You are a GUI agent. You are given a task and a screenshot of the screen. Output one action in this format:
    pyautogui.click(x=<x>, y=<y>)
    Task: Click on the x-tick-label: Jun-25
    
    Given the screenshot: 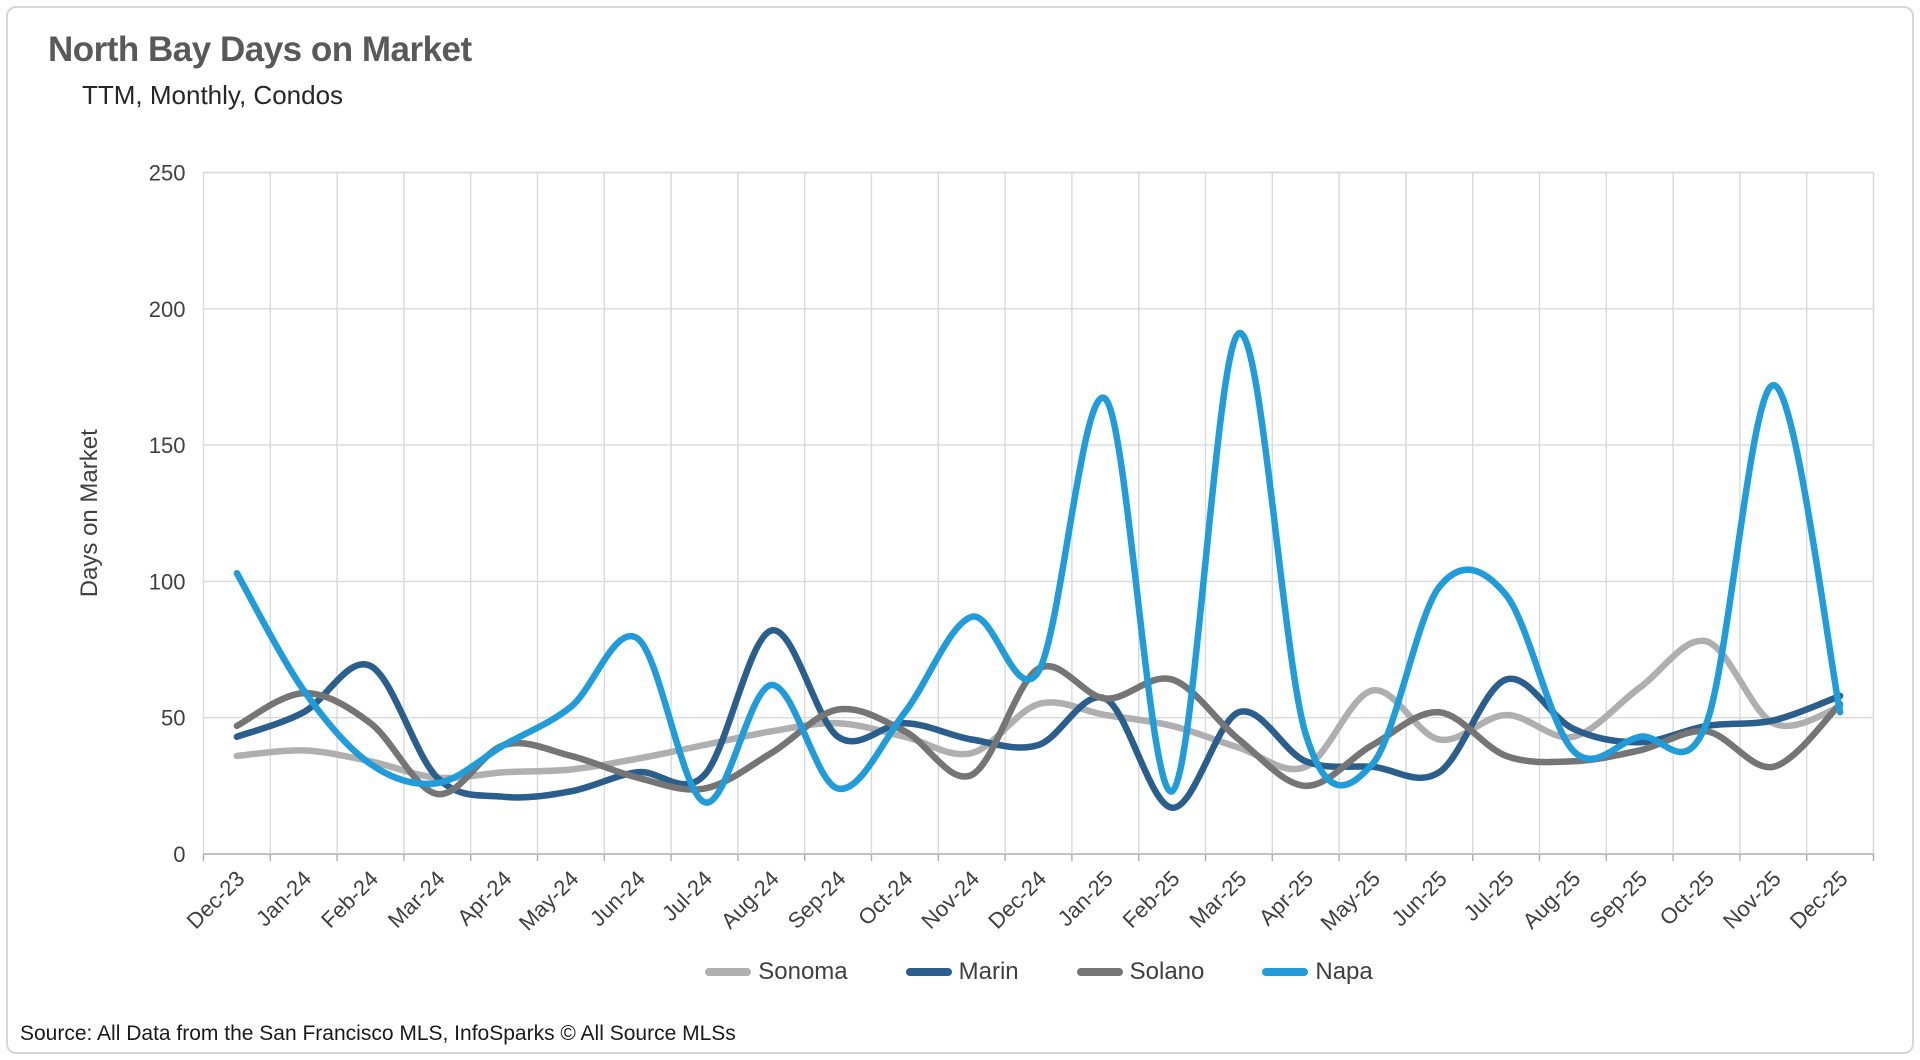 What is the action you would take?
    pyautogui.click(x=1419, y=898)
    